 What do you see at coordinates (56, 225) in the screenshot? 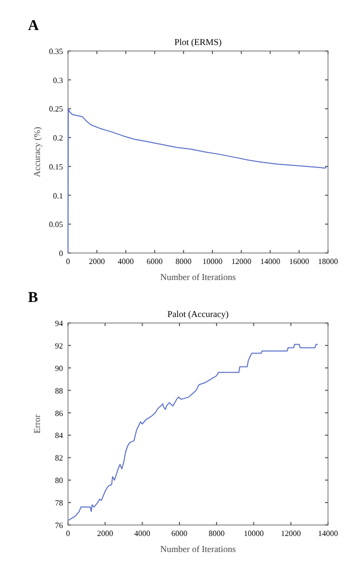
I see `y-tick-label: 0.05` at bounding box center [56, 225].